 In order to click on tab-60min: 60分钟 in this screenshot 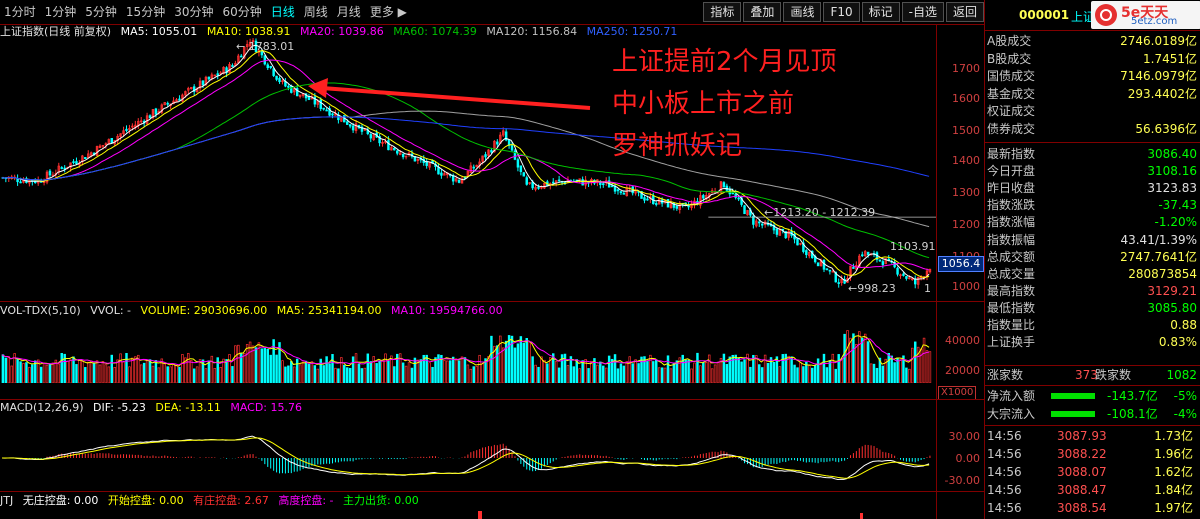, I will do `click(242, 12)`.